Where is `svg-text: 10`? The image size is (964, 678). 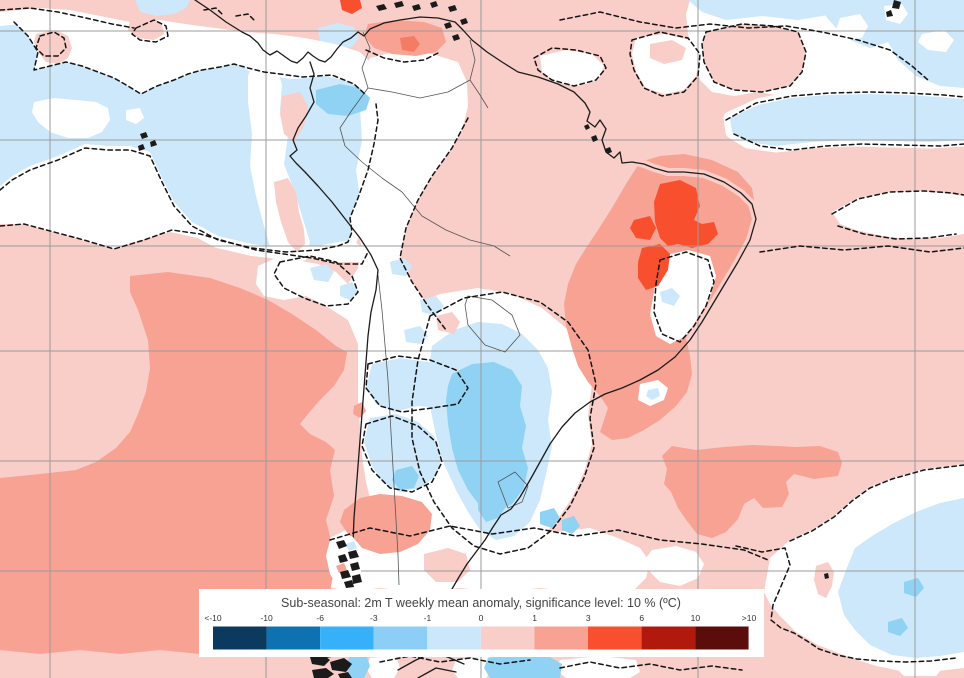
svg-text: 10 is located at coordinates (696, 618).